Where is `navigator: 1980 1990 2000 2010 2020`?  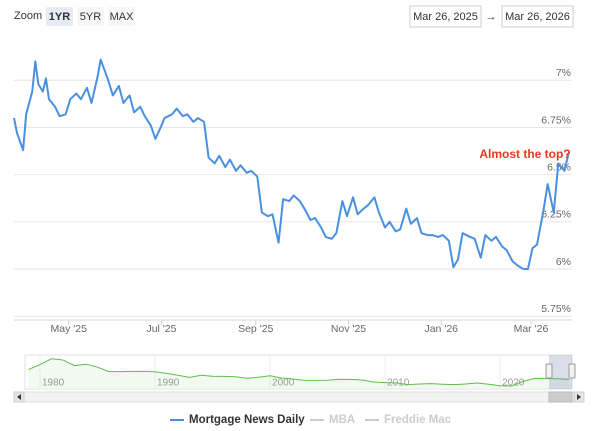 navigator: 1980 1990 2000 2010 2020 is located at coordinates (299, 372).